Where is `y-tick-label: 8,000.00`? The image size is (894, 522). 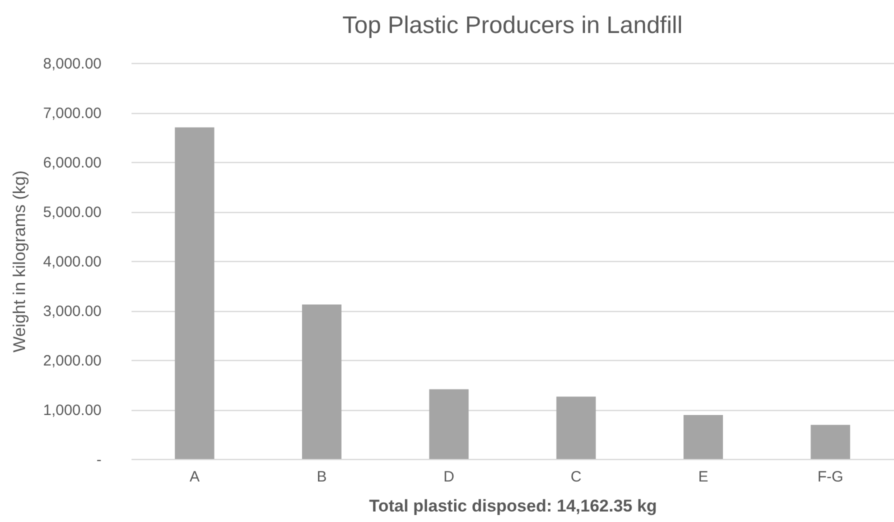
y-tick-label: 8,000.00 is located at coordinates (72, 64).